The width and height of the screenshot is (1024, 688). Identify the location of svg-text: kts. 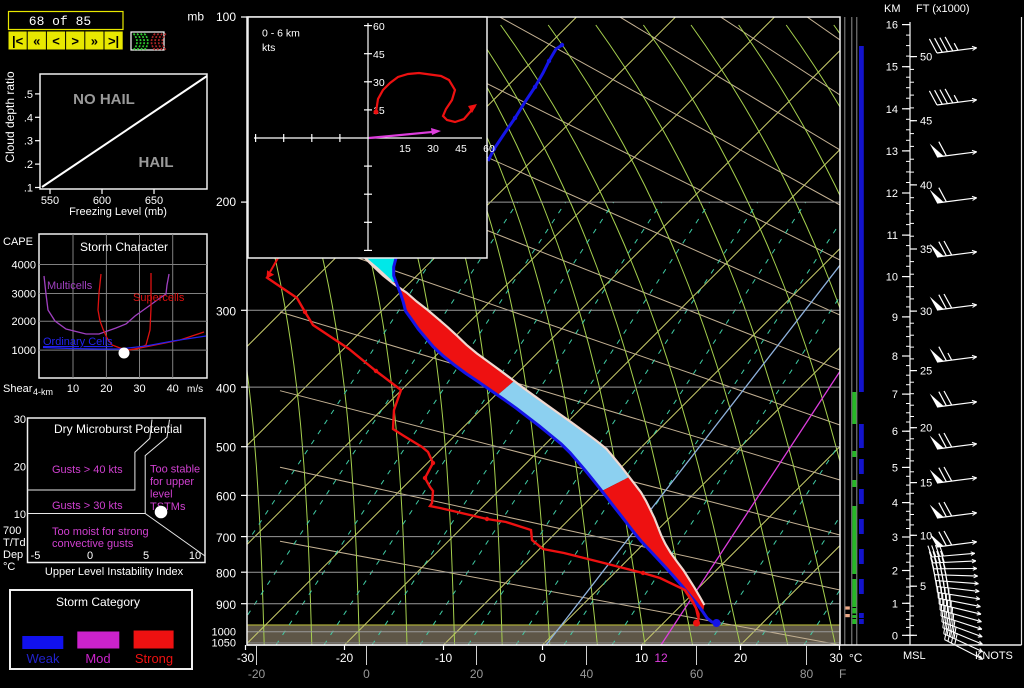
(268, 48).